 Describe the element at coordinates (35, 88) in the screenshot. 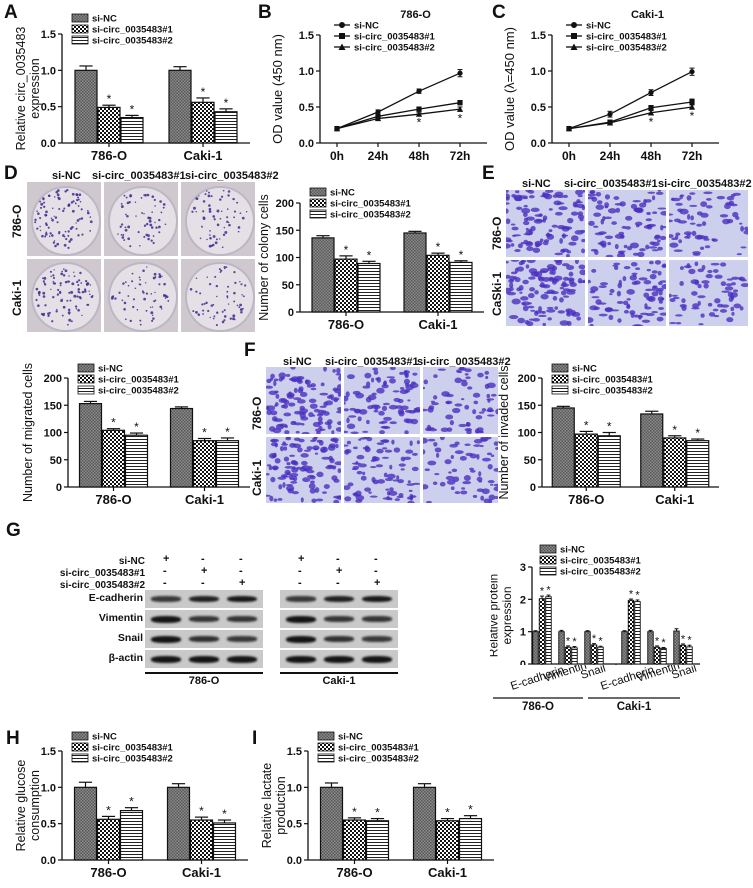

I see `svg-text: expression` at that location.